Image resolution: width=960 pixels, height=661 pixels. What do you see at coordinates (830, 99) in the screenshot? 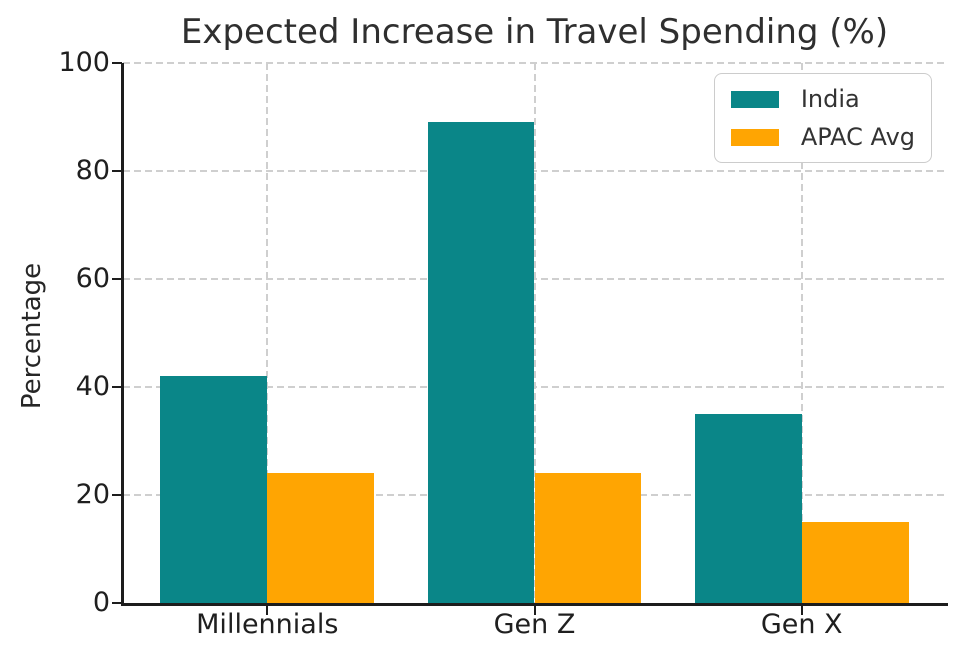
I see `legend-label: India` at bounding box center [830, 99].